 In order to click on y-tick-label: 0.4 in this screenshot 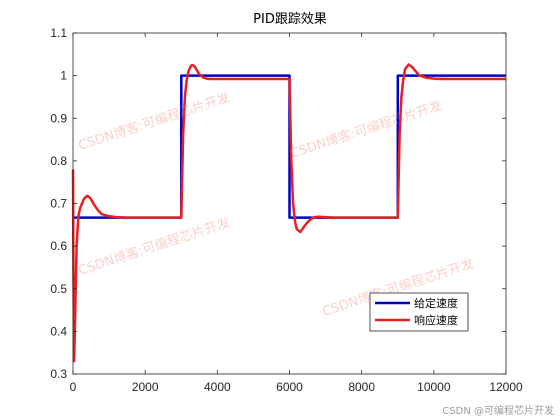, I will do `click(58, 331)`.